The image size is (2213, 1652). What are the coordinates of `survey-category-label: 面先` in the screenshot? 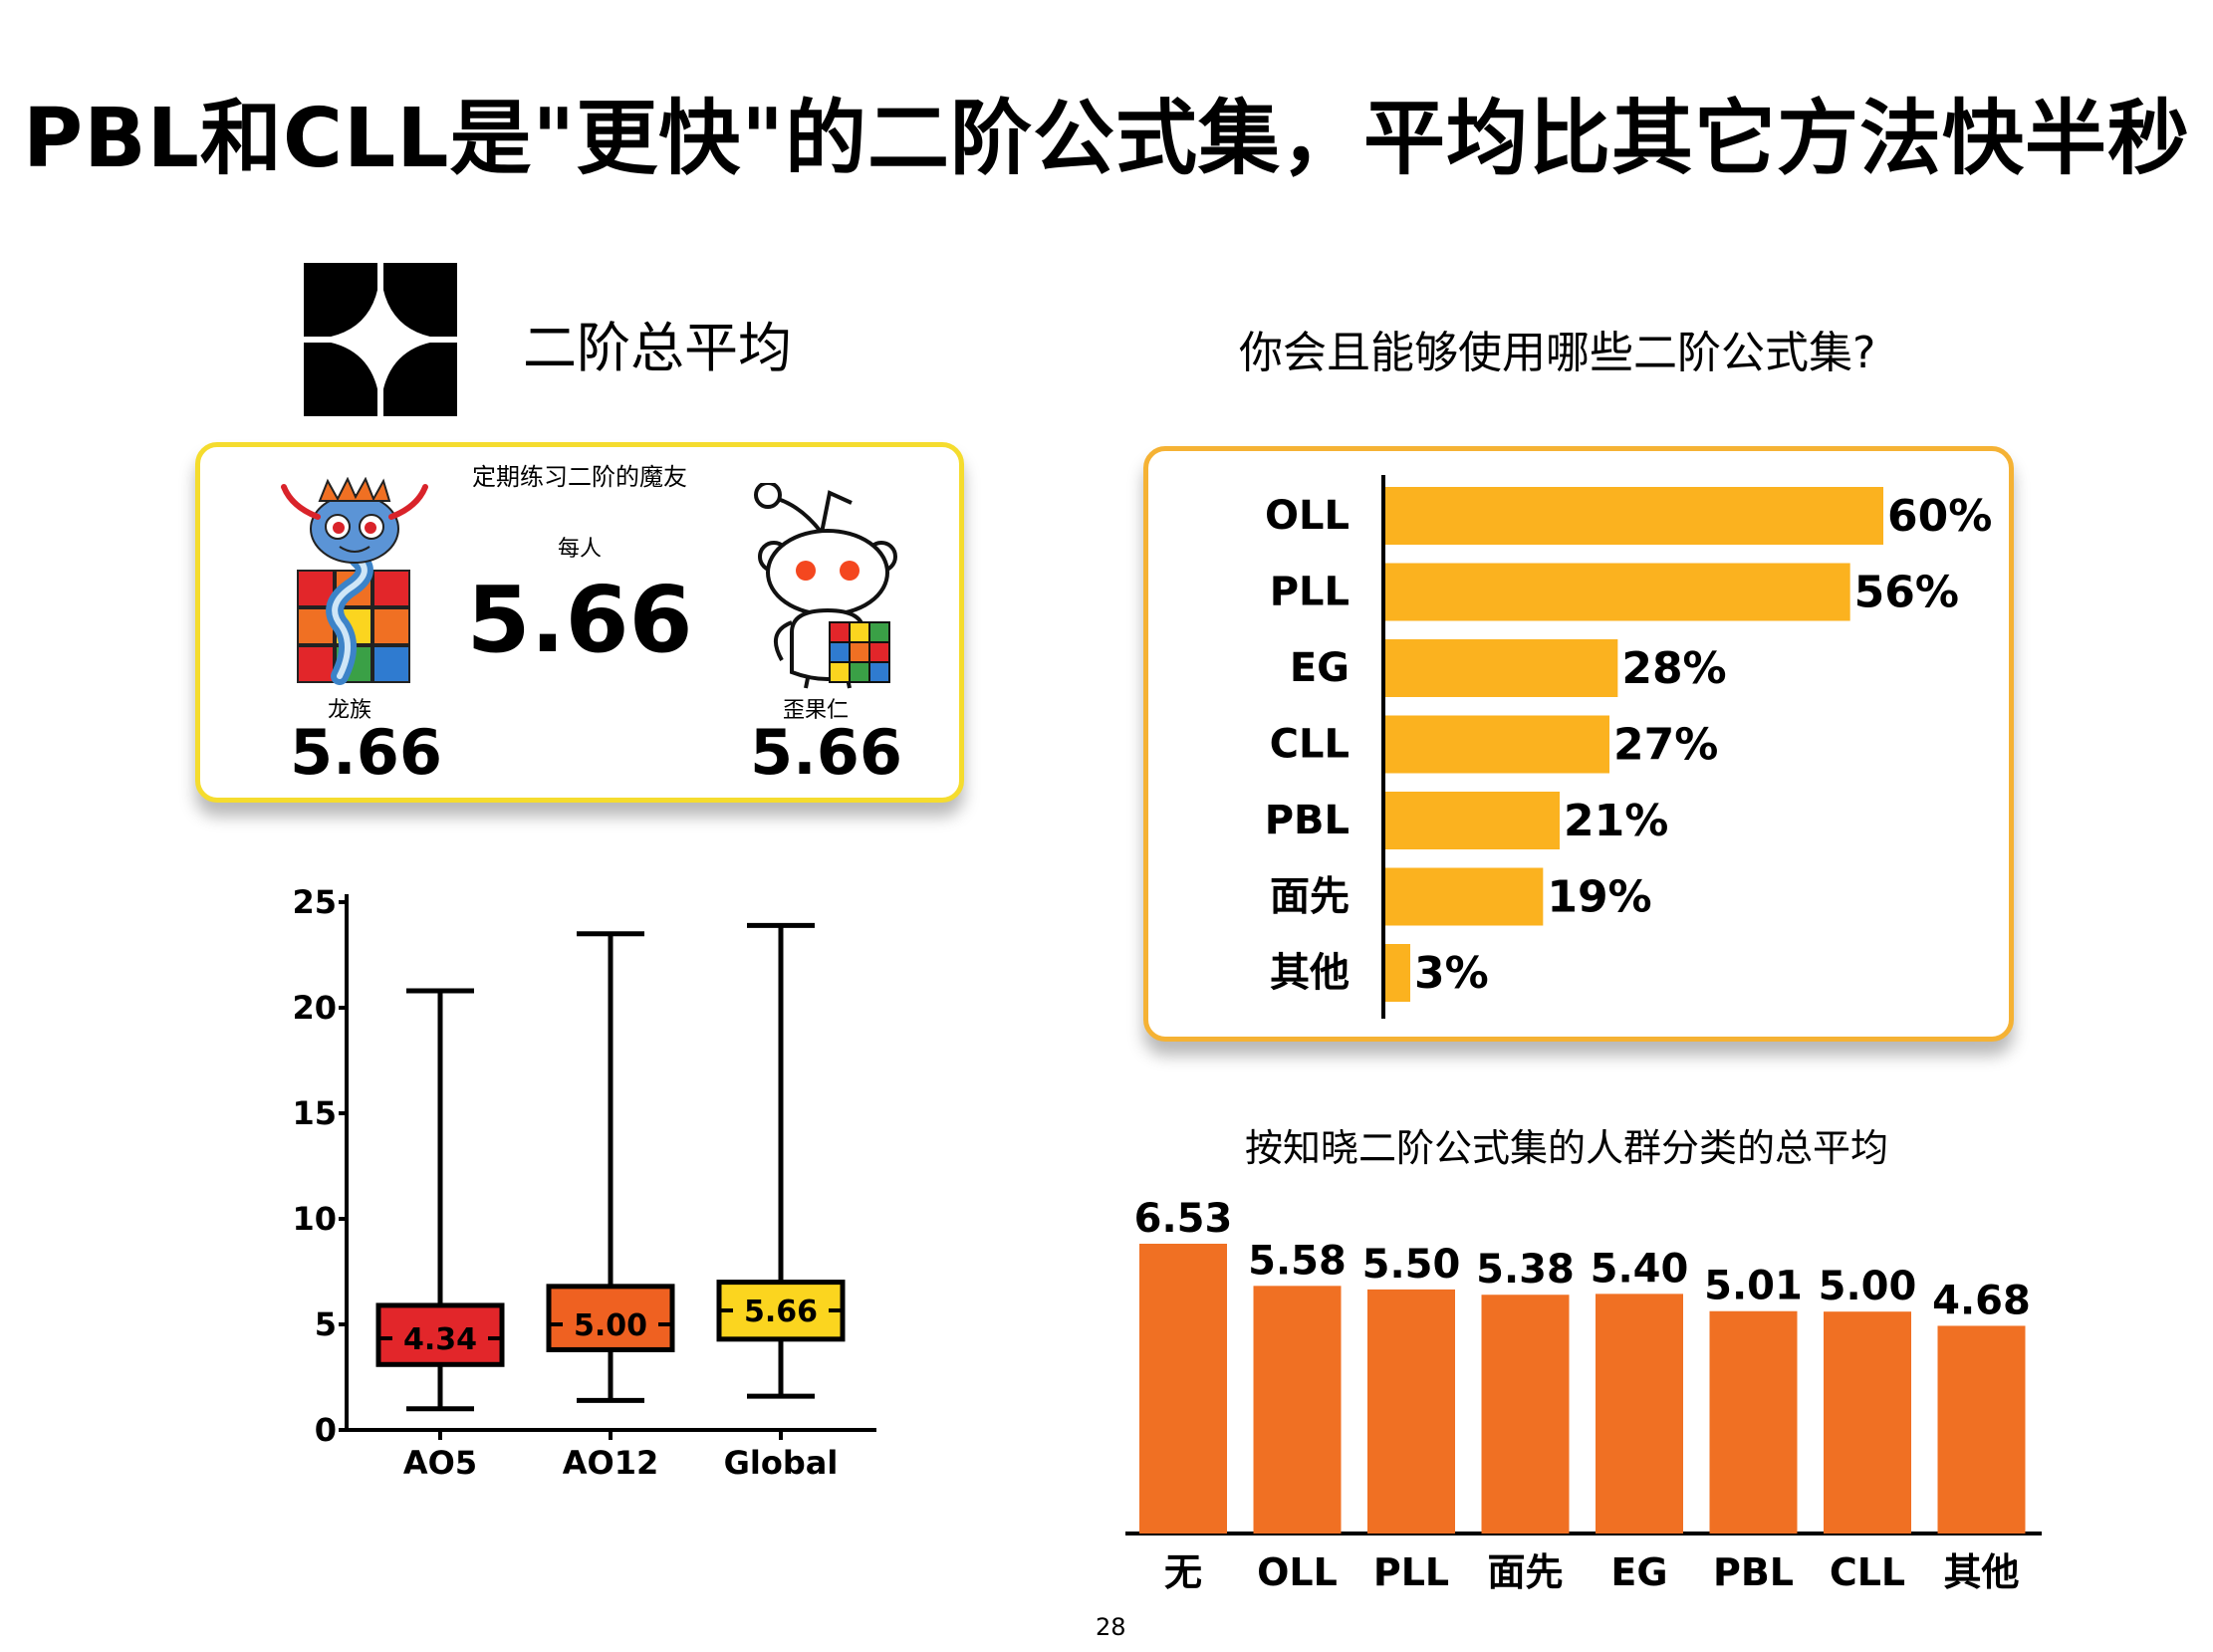 It's located at (1310, 897).